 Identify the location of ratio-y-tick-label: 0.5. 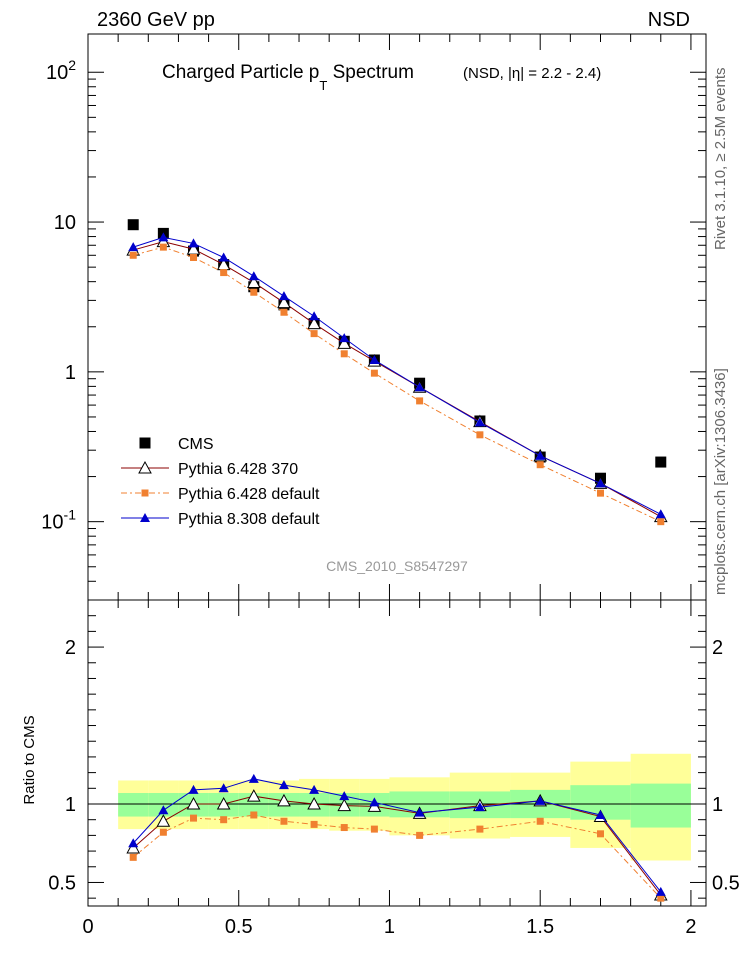
(62, 883).